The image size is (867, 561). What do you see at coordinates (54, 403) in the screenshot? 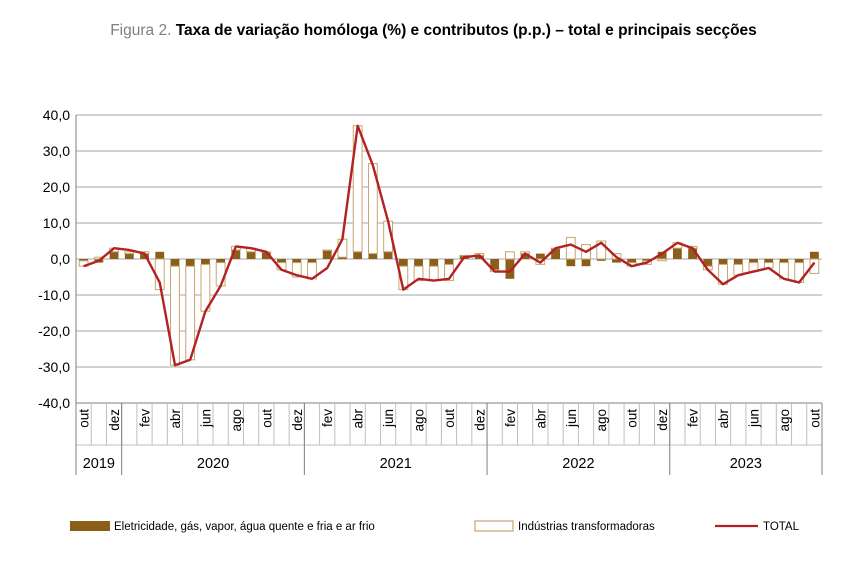
I see `y-tick-label: -40,0` at bounding box center [54, 403].